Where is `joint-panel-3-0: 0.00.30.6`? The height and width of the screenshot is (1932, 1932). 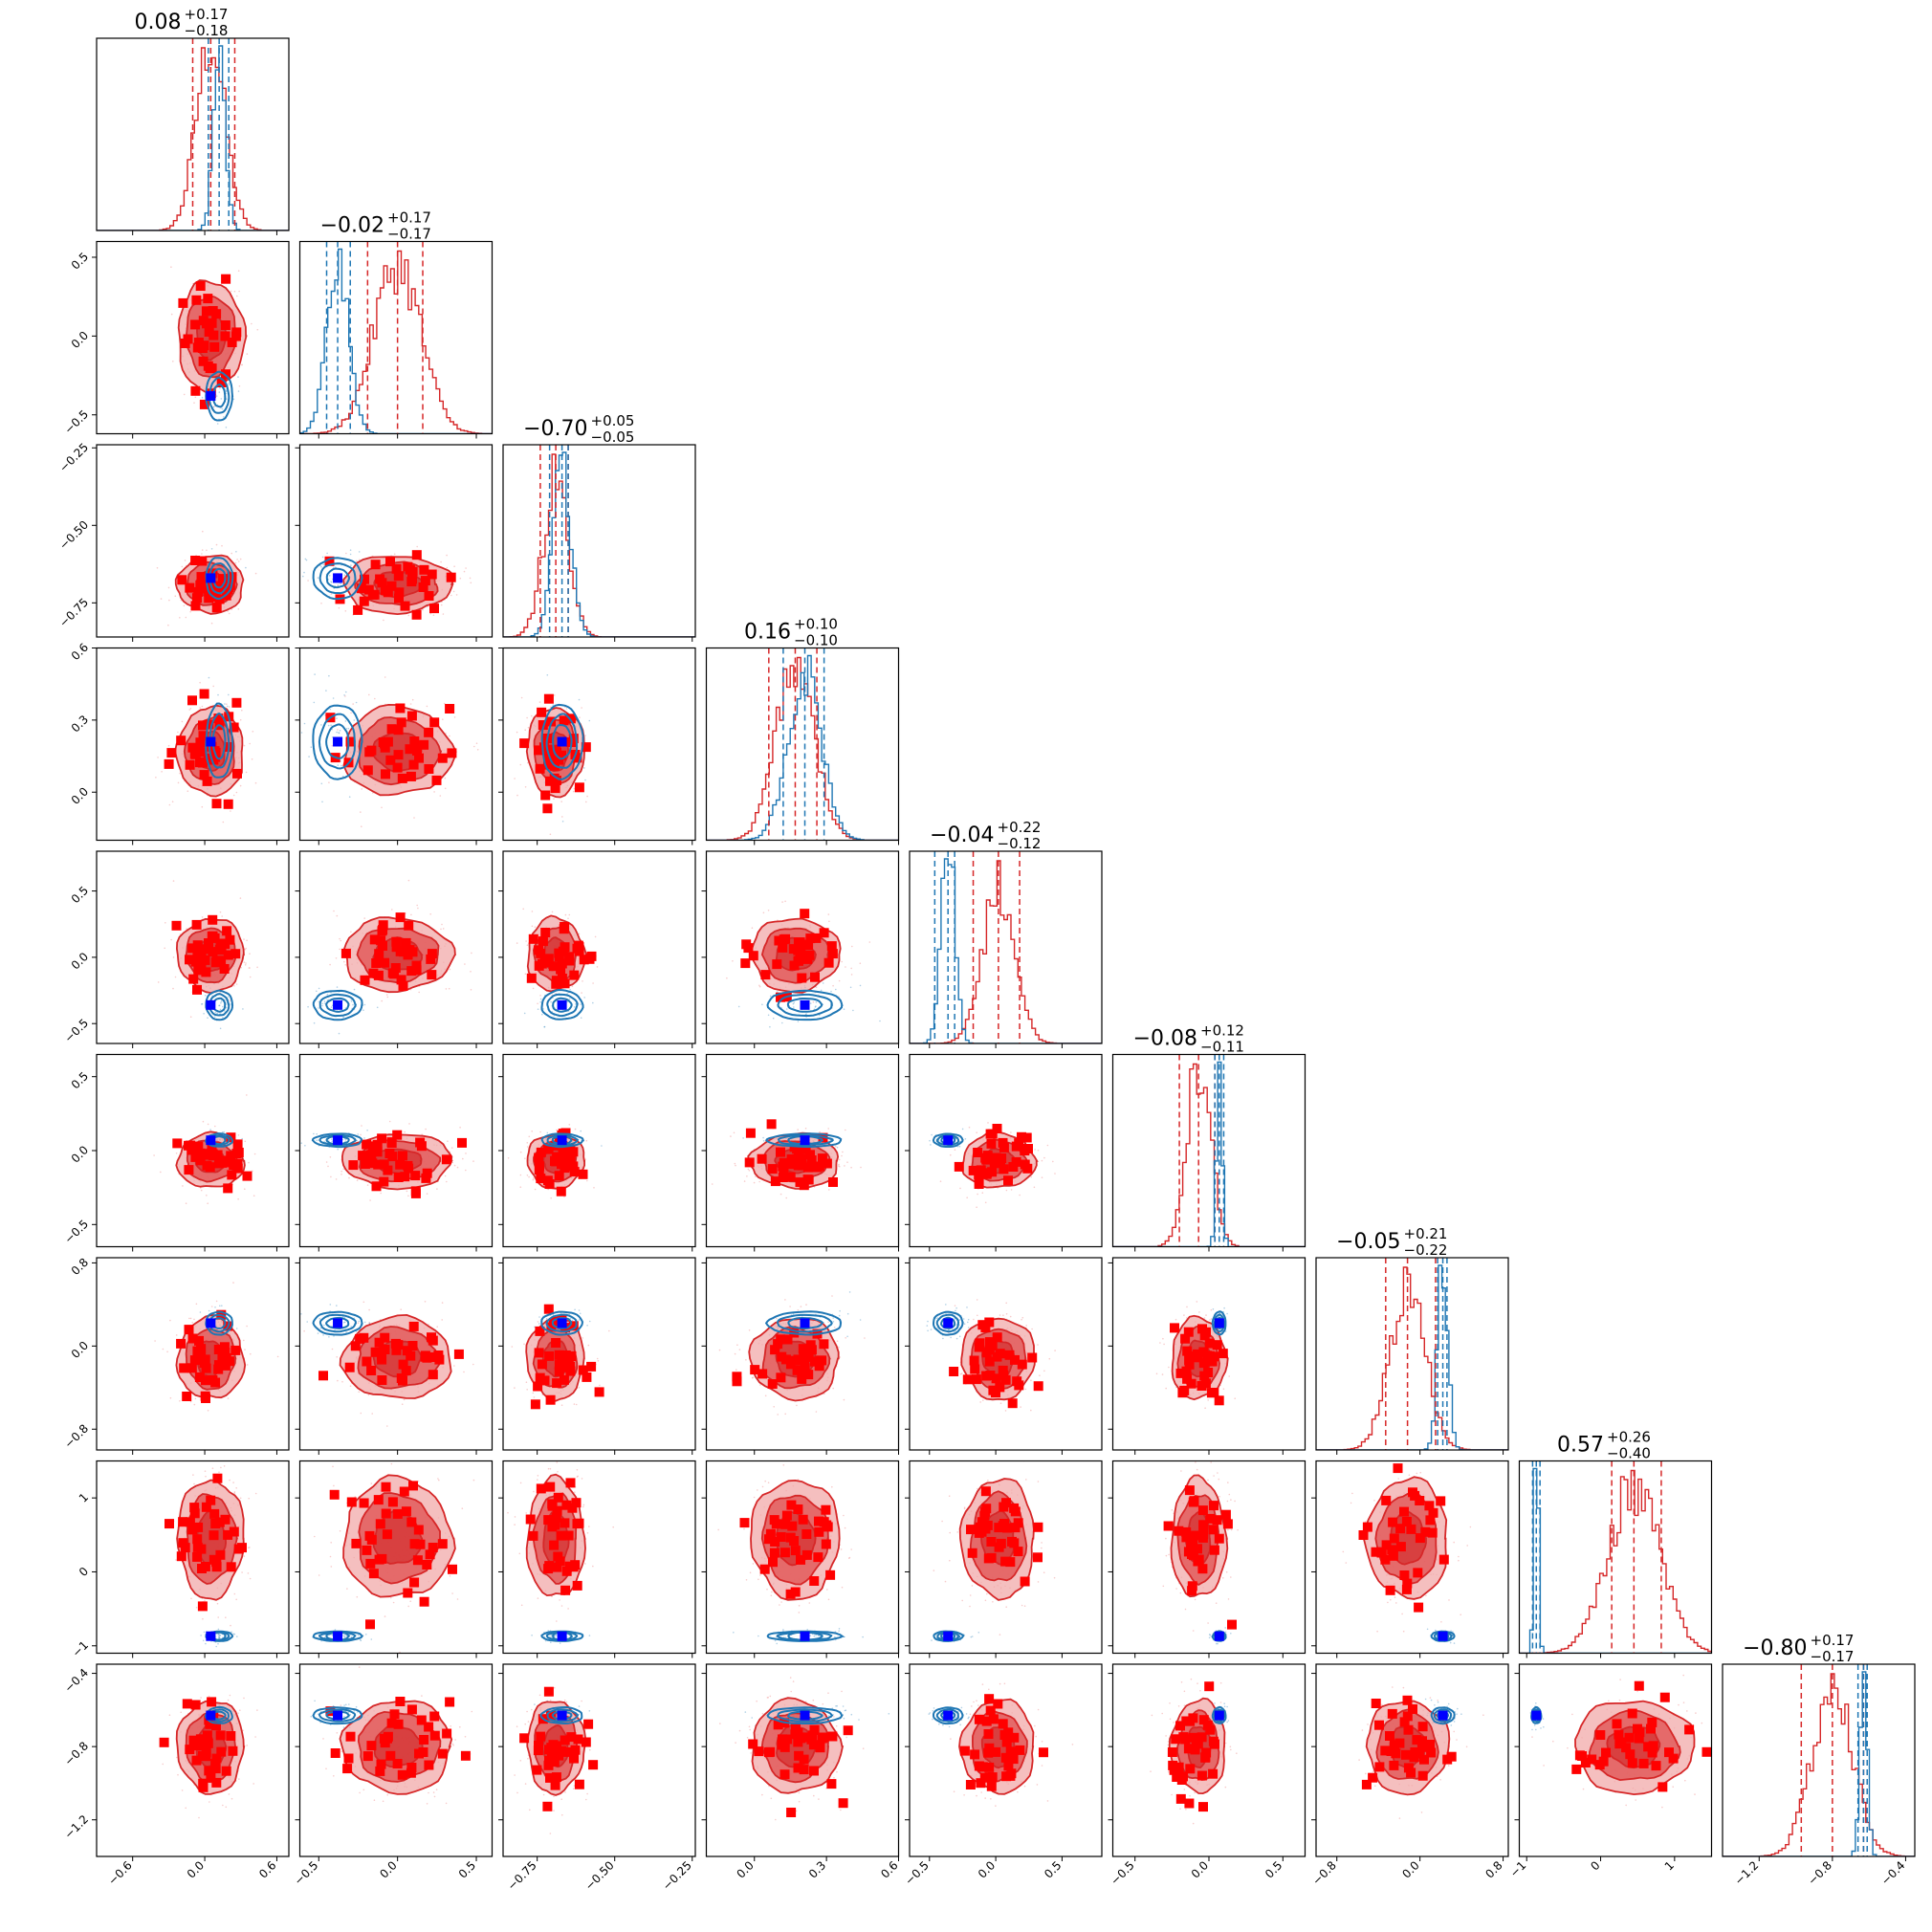
joint-panel-3-0: 0.00.30.6 is located at coordinates (179, 743).